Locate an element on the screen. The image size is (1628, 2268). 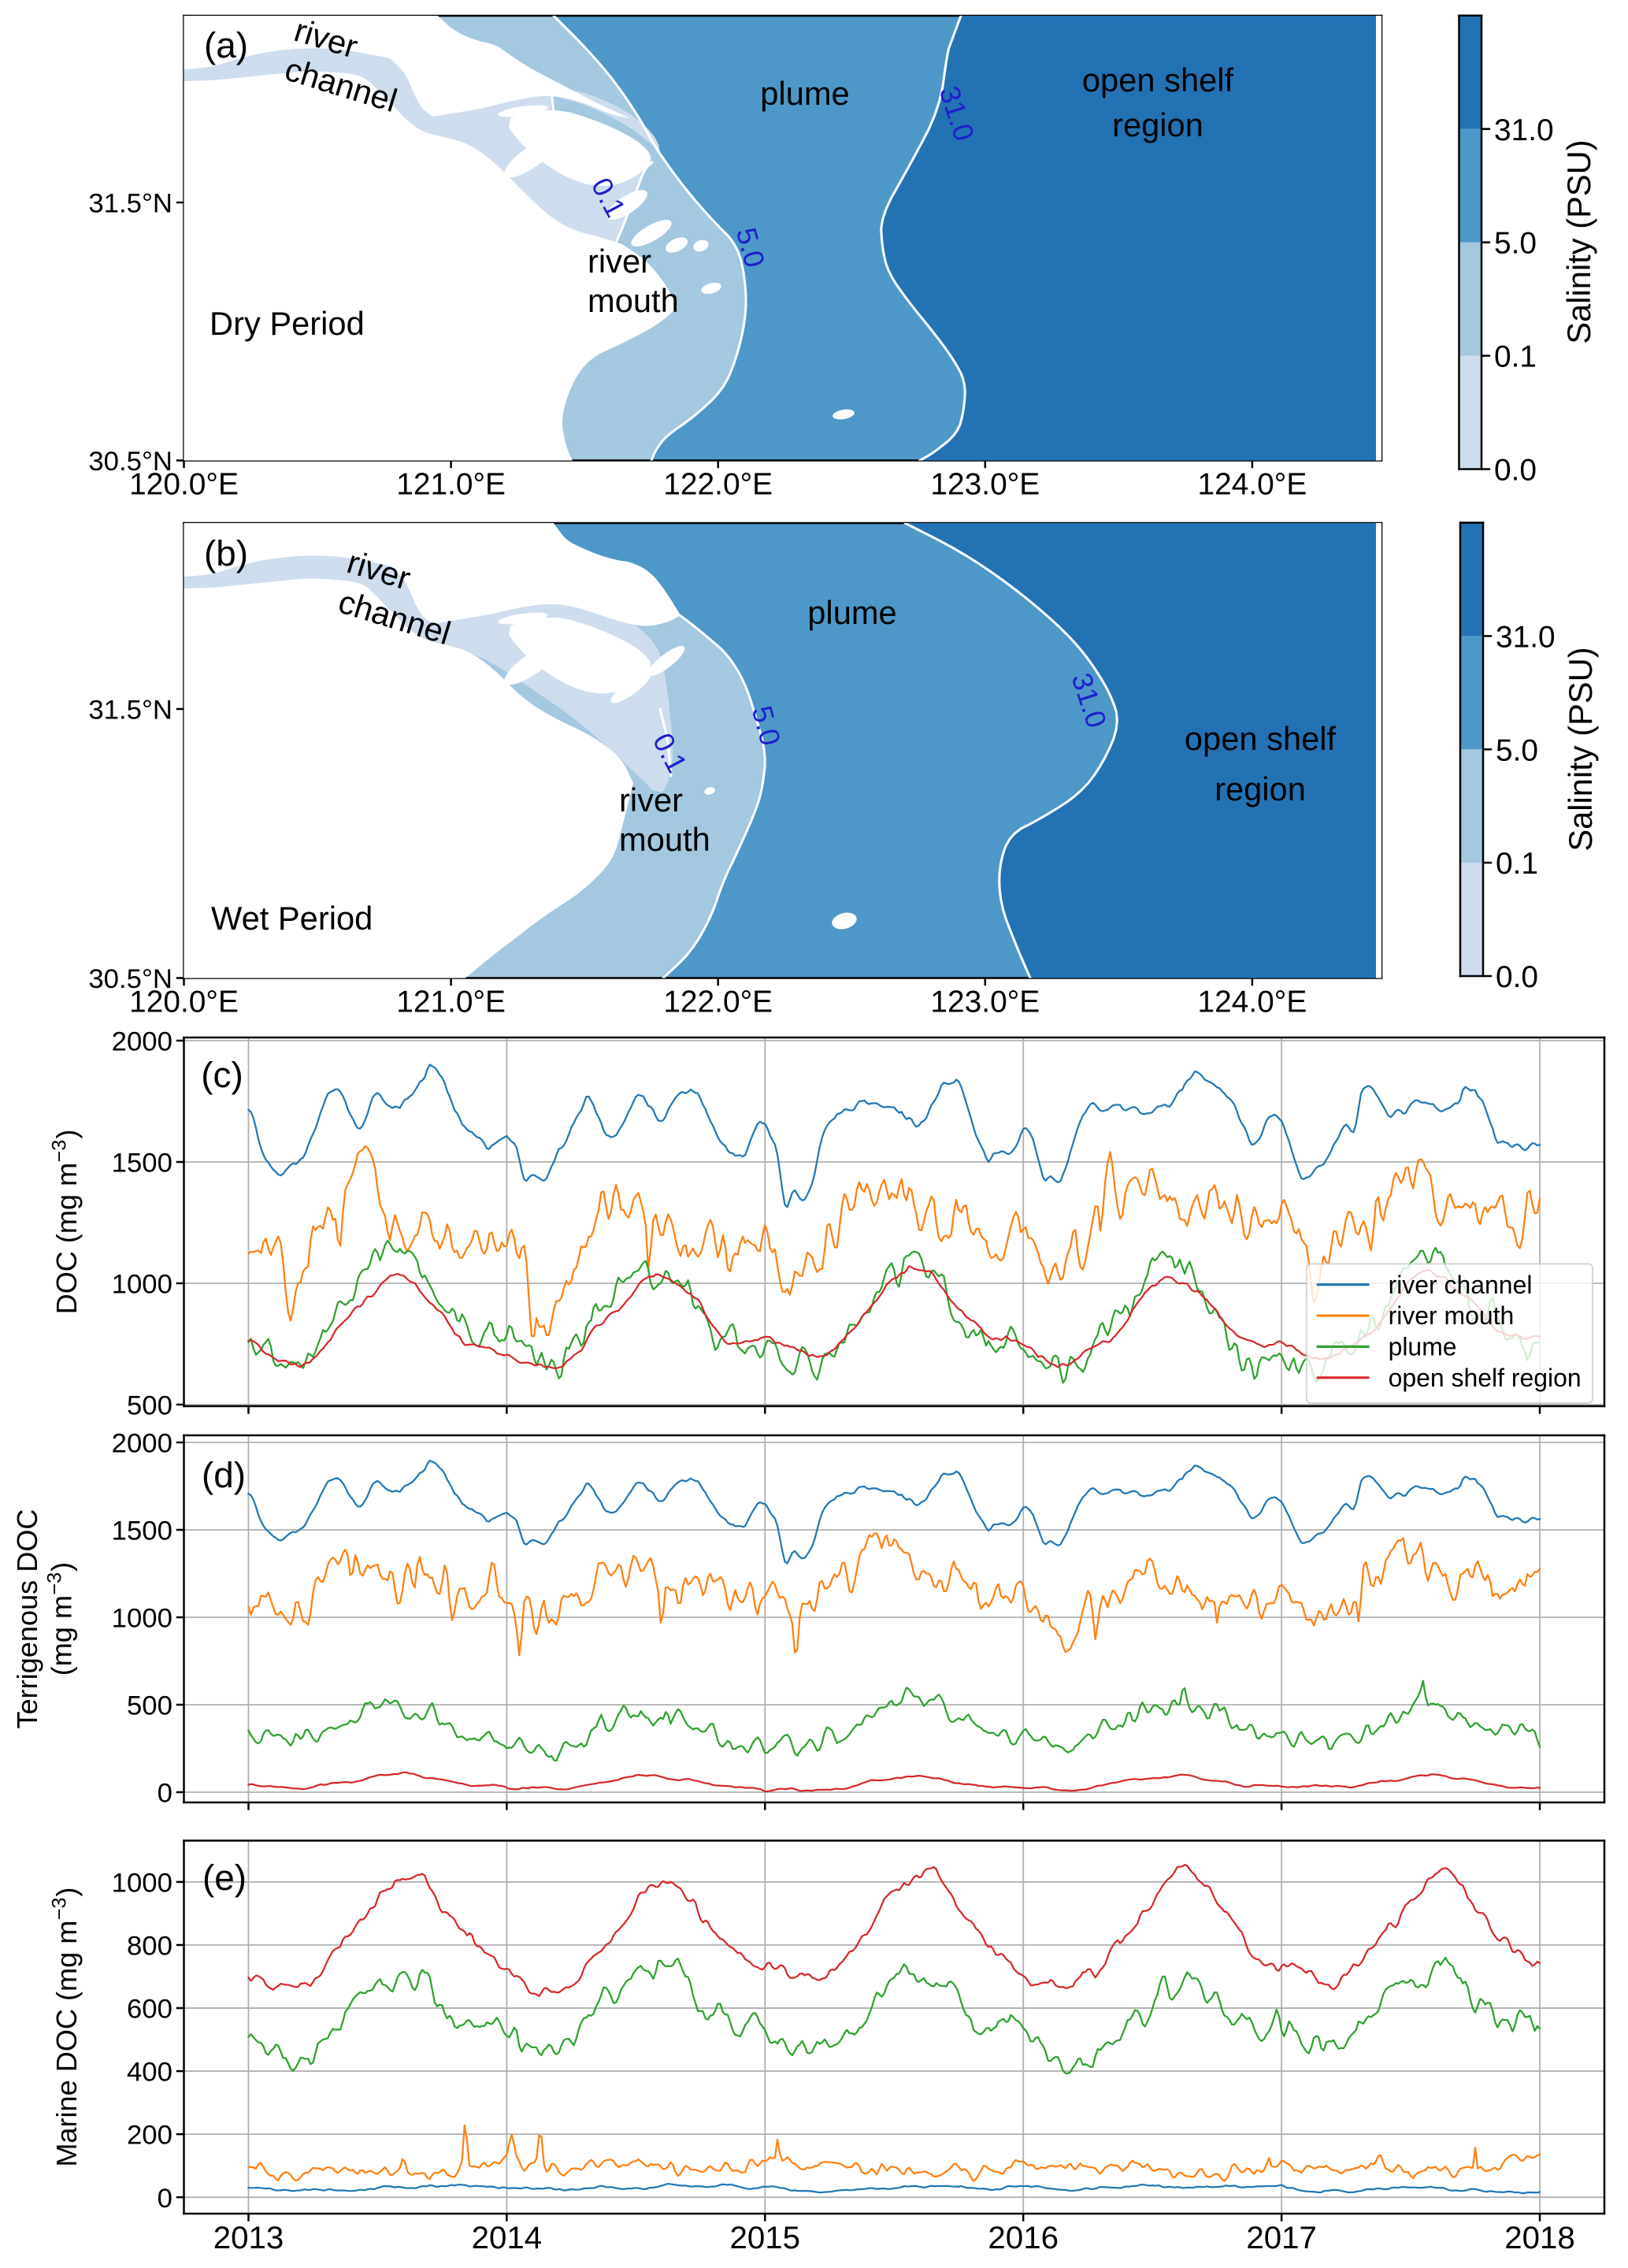
svg-text: (e) is located at coordinates (224, 1878).